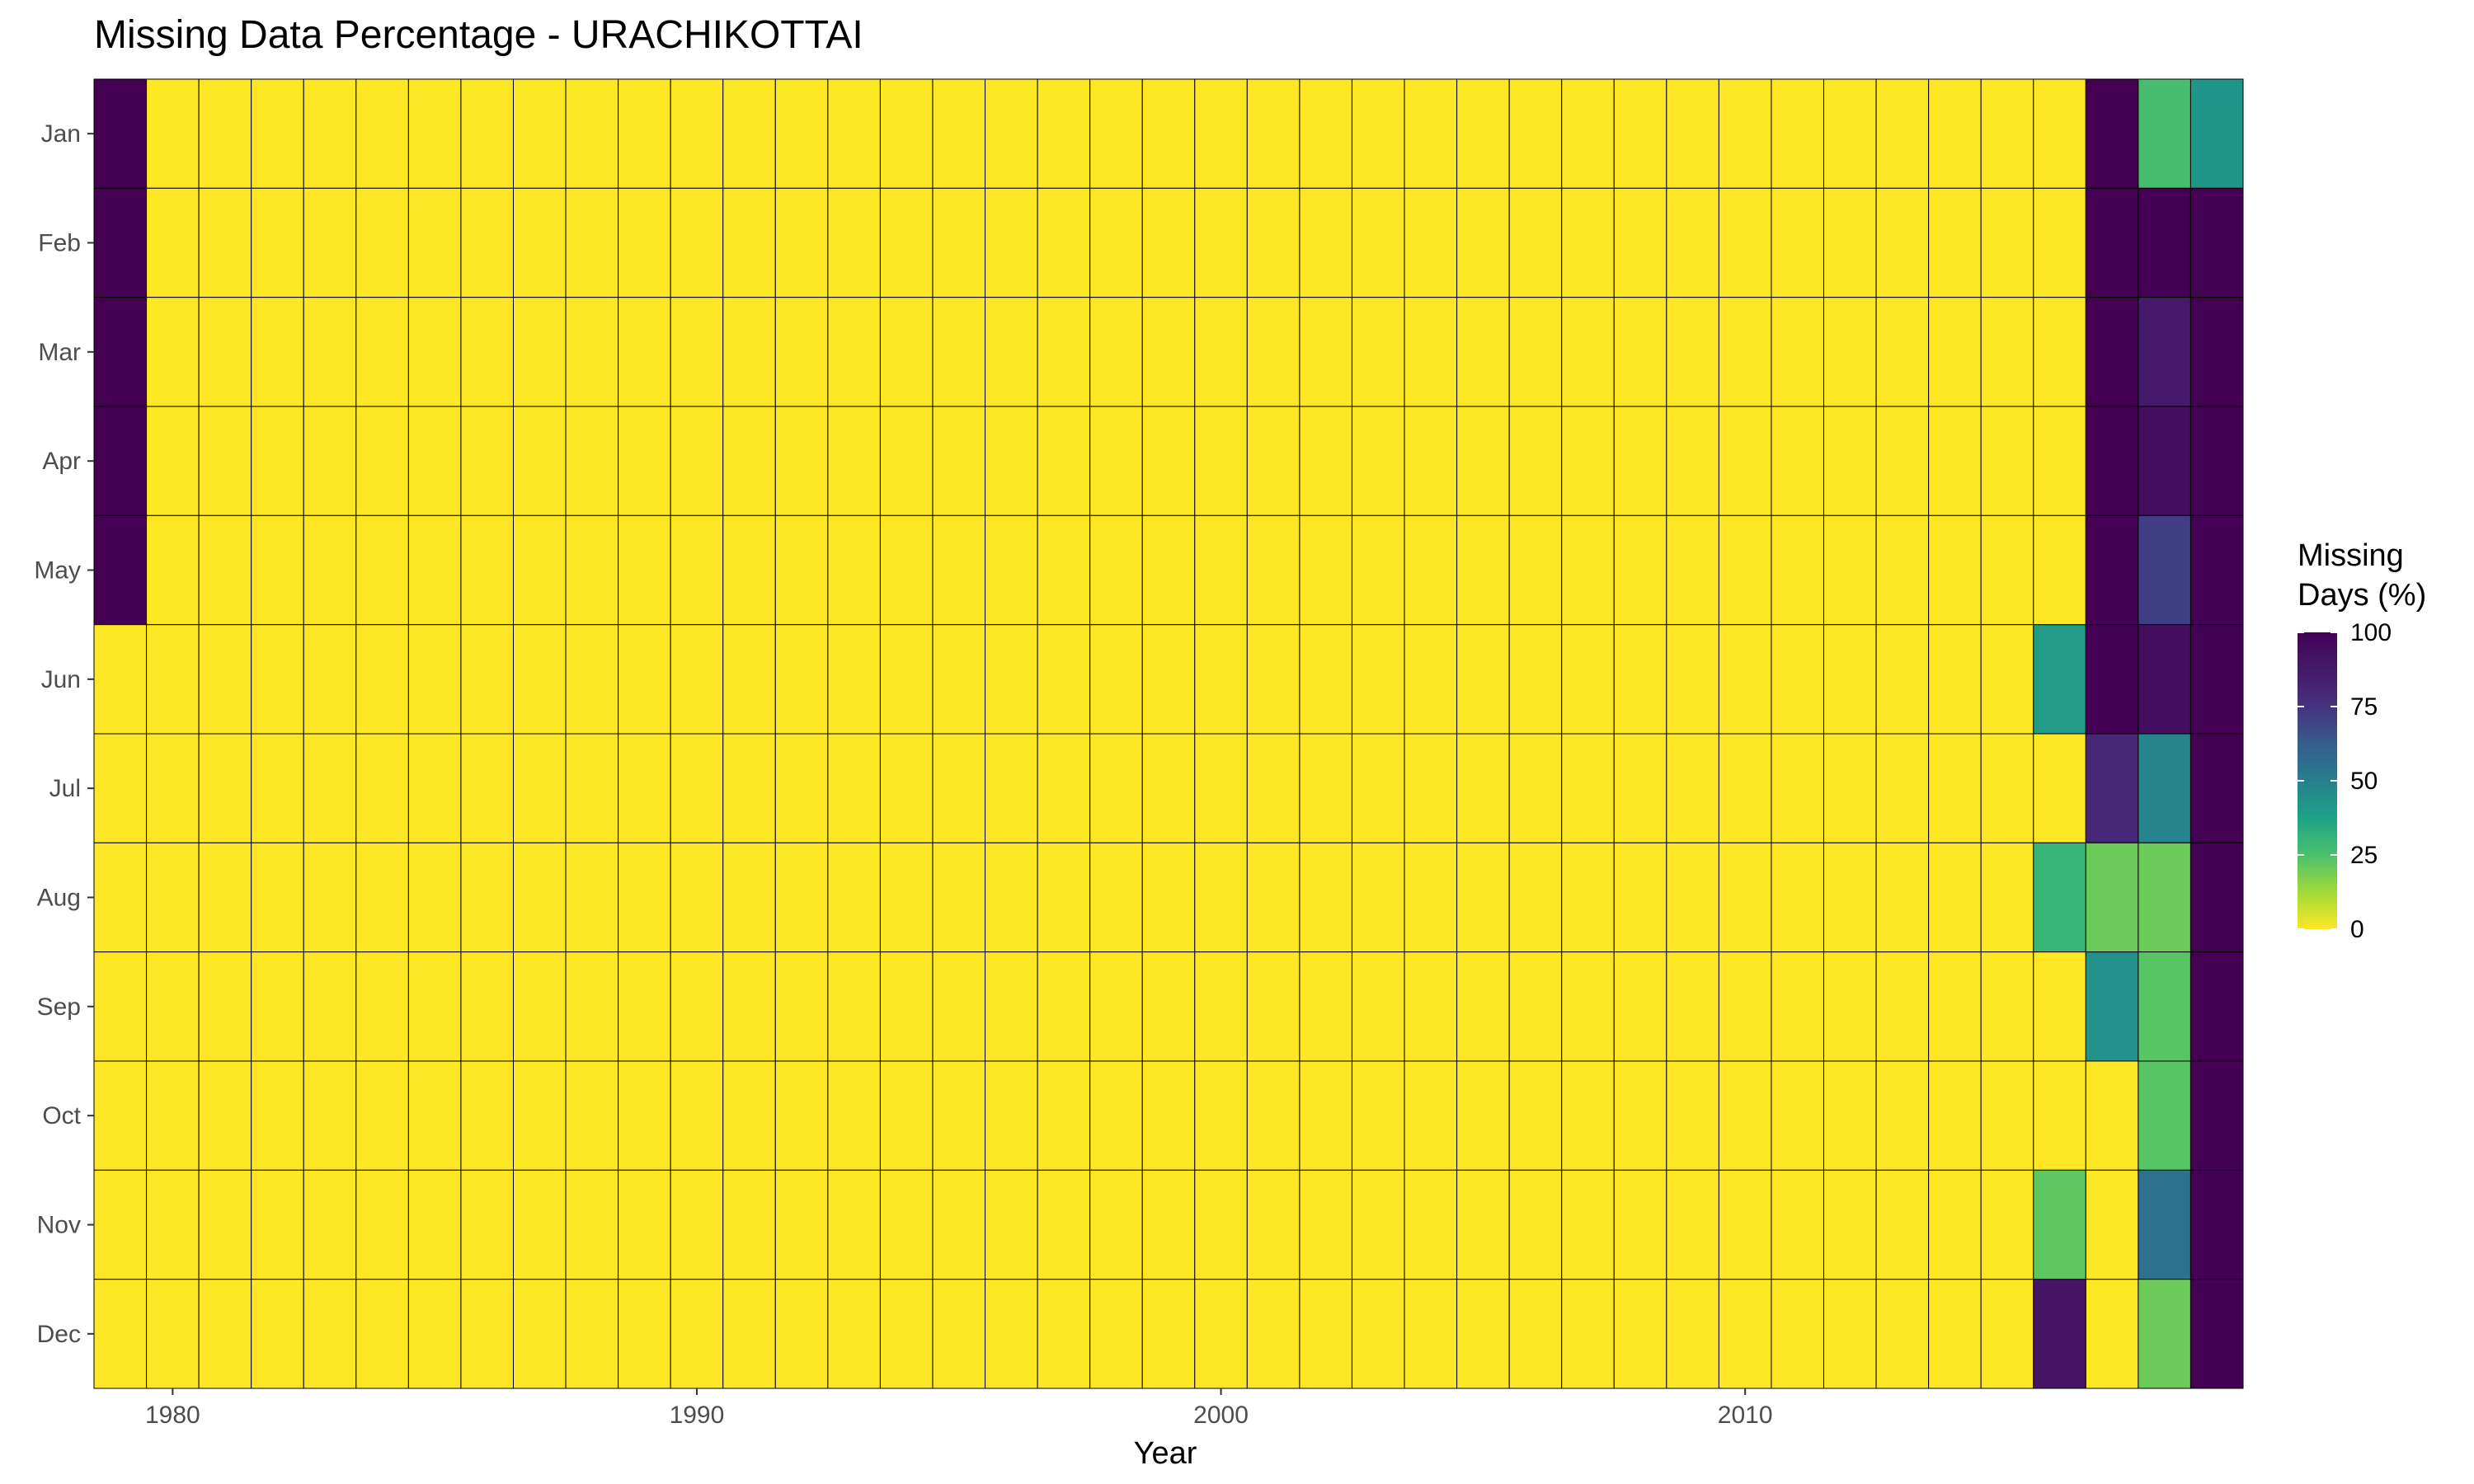 The image size is (2474, 1484). What do you see at coordinates (61, 679) in the screenshot?
I see `y-tick-label-jun: Jun` at bounding box center [61, 679].